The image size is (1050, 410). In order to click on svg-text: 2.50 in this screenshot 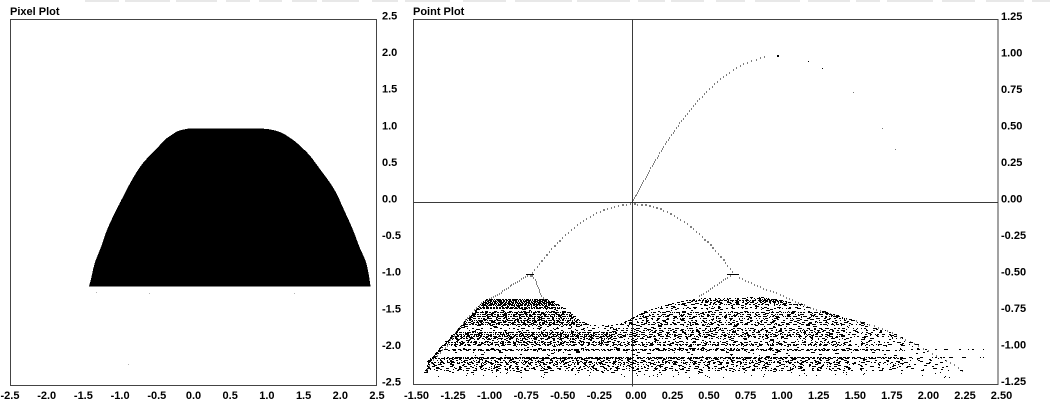, I will do `click(1001, 396)`.